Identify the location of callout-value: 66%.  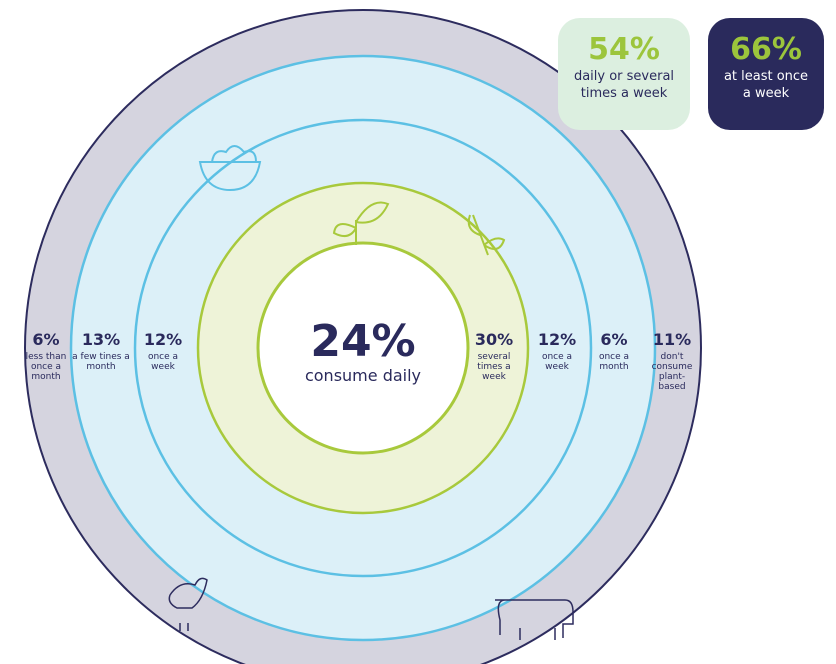
(766, 49).